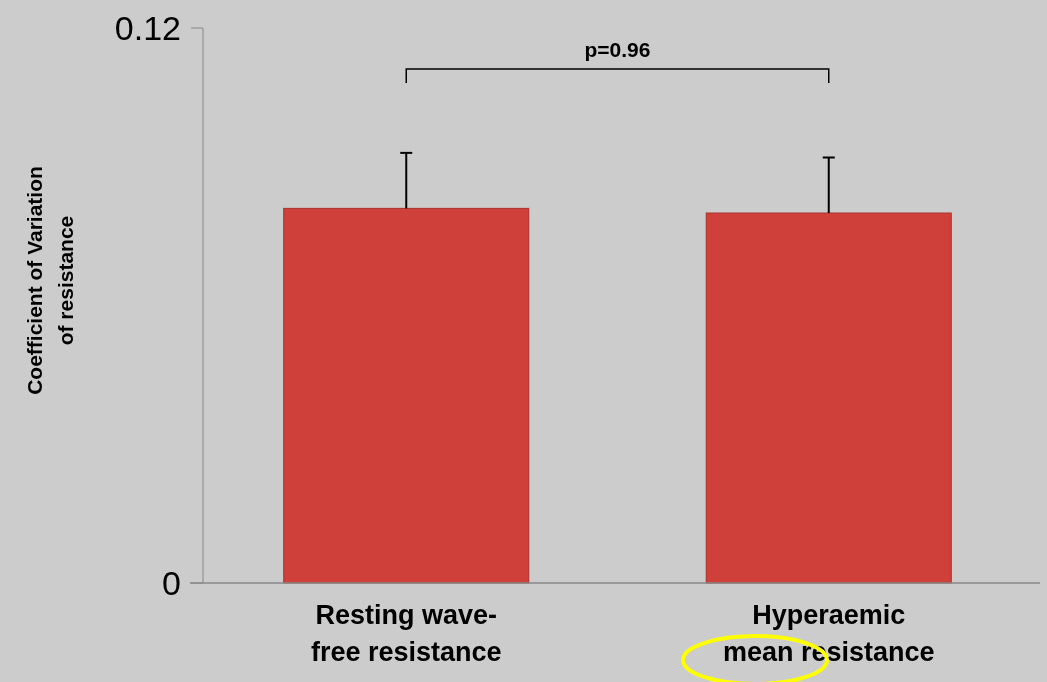 This screenshot has height=682, width=1047. I want to click on y-axis-title: Coefficient of Variation of resistance, so click(50, 280).